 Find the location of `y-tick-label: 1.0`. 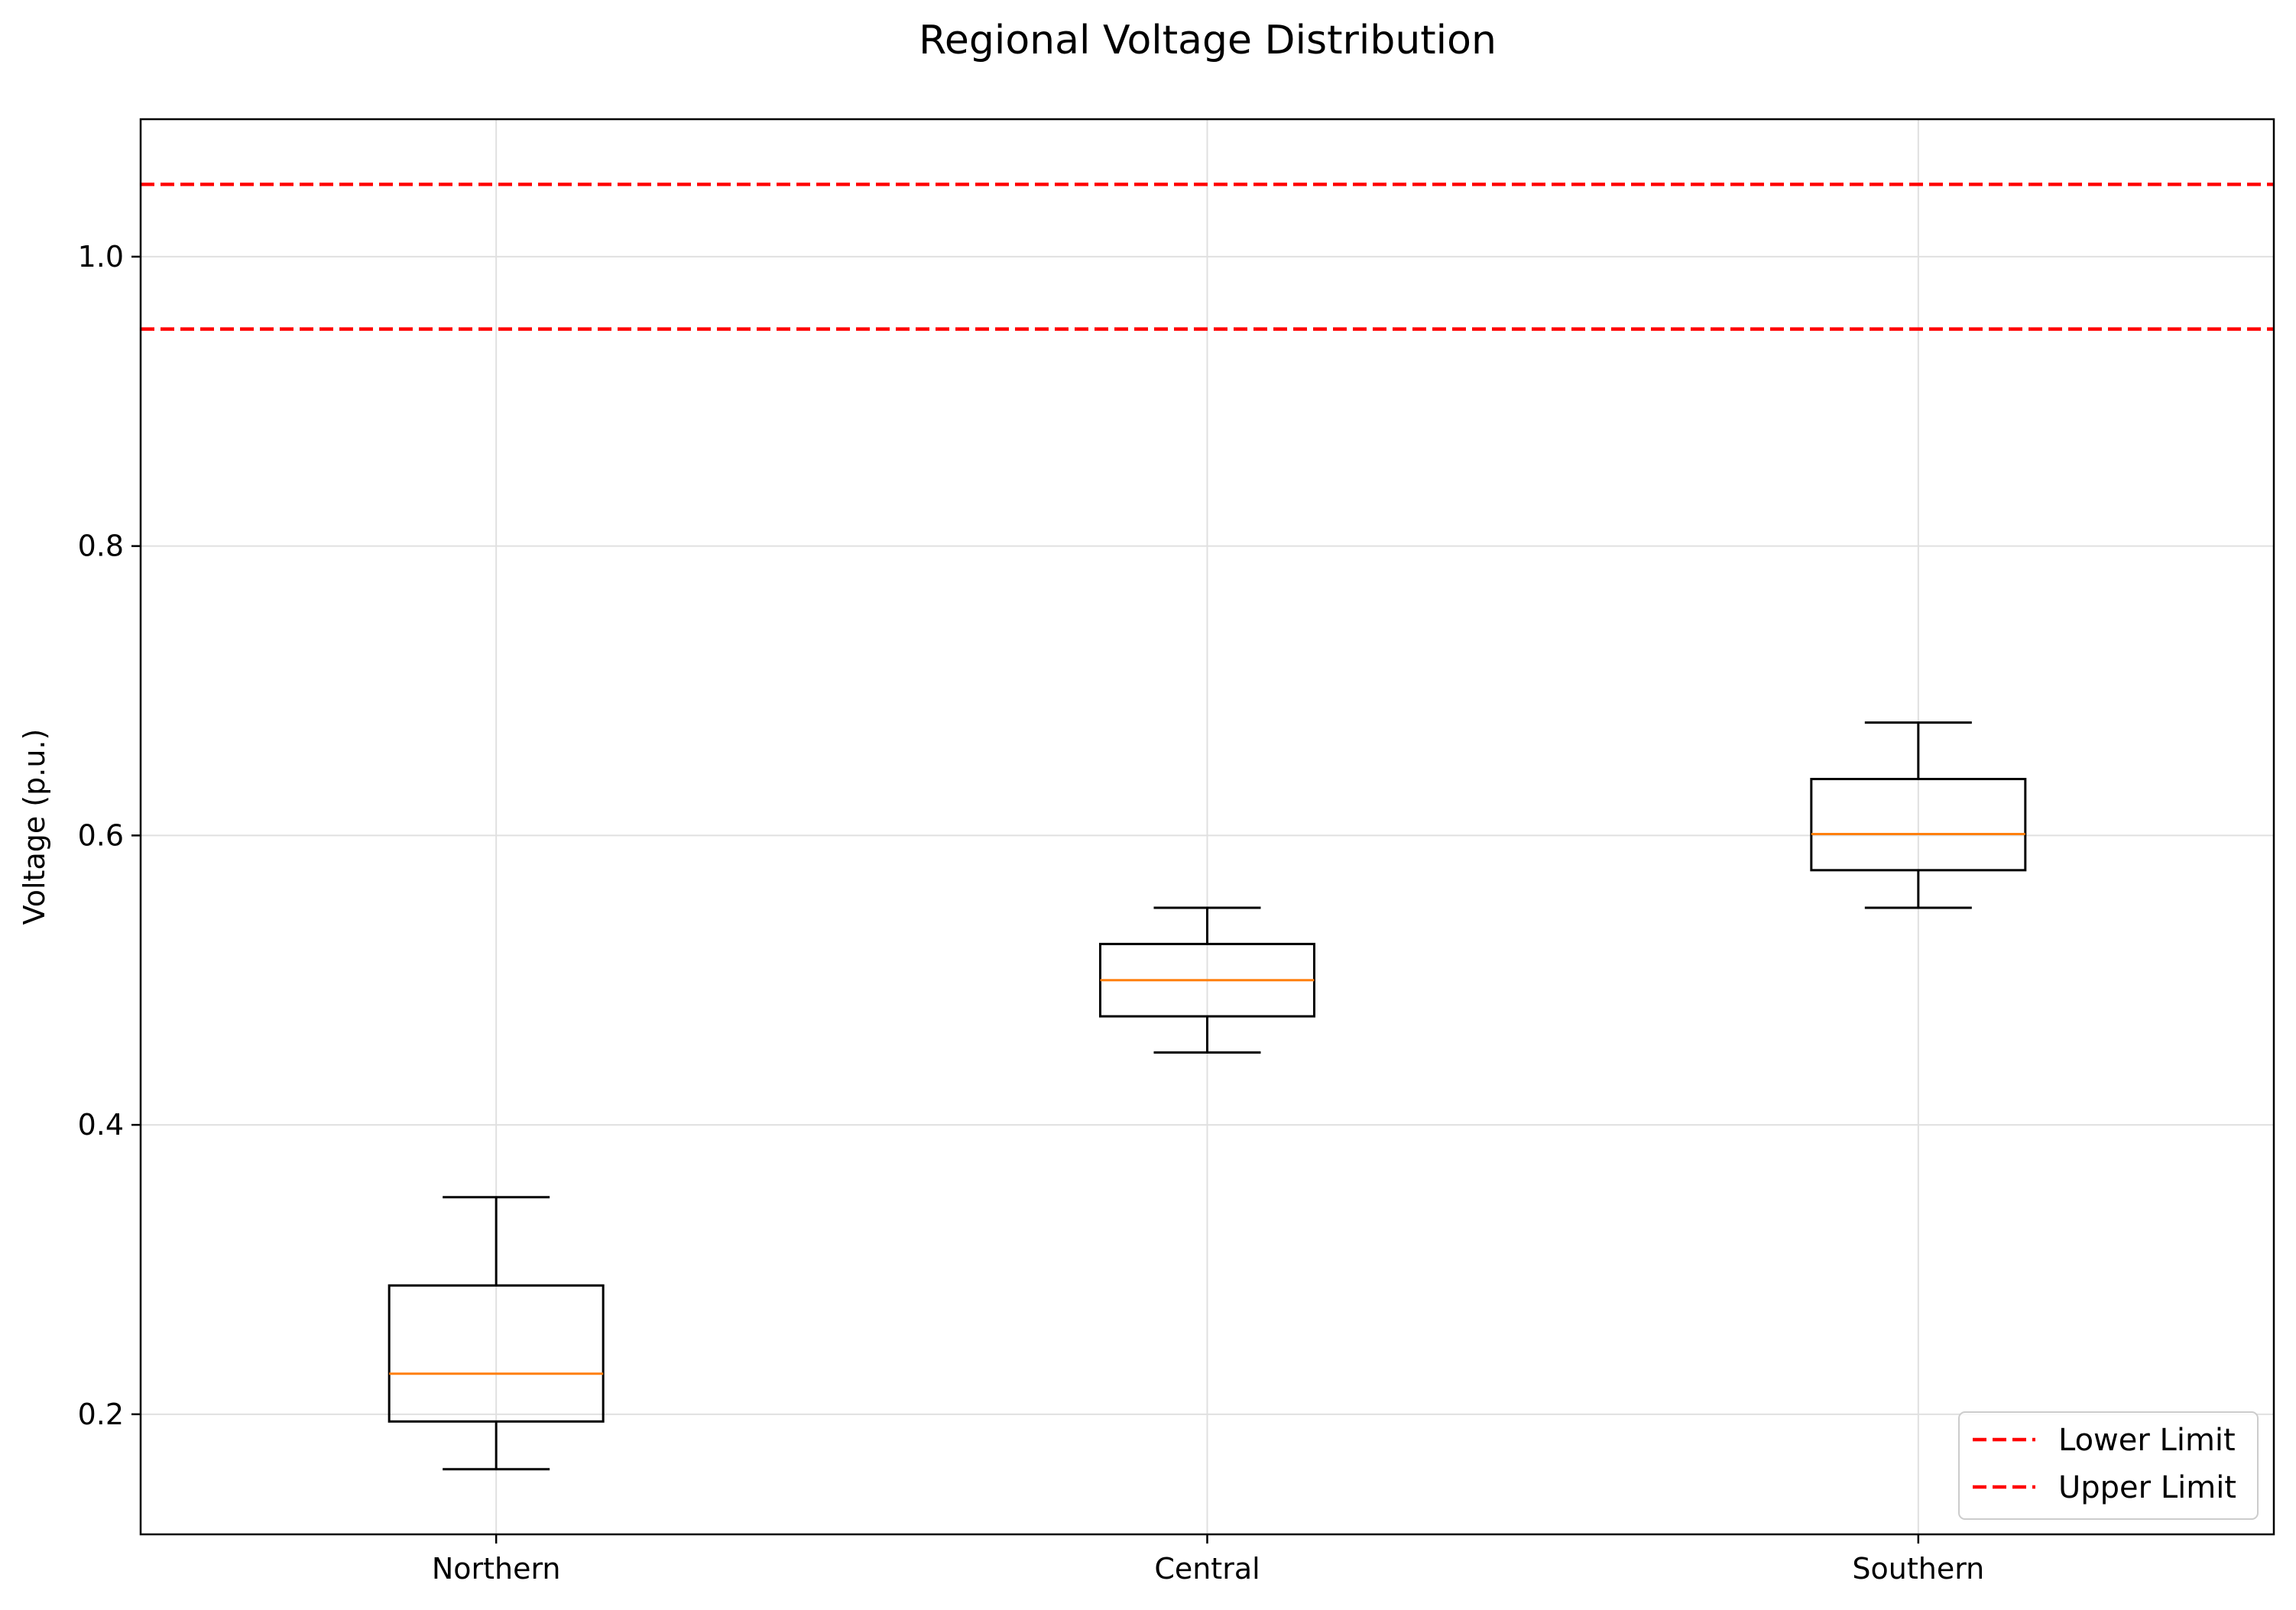

y-tick-label: 1.0 is located at coordinates (101, 257).